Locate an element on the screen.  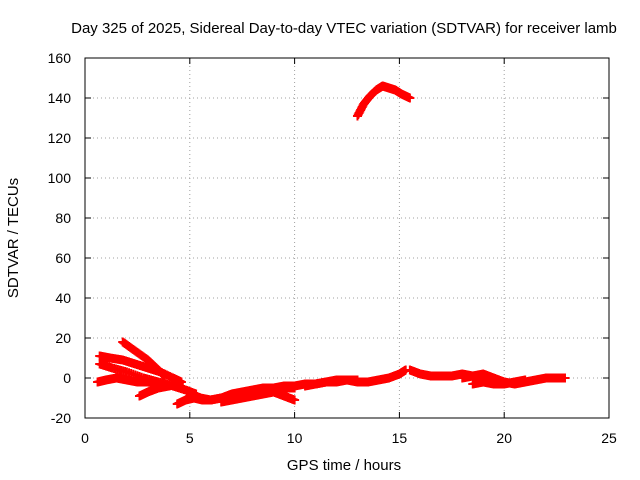
x-tick-label: 20 is located at coordinates (504, 438).